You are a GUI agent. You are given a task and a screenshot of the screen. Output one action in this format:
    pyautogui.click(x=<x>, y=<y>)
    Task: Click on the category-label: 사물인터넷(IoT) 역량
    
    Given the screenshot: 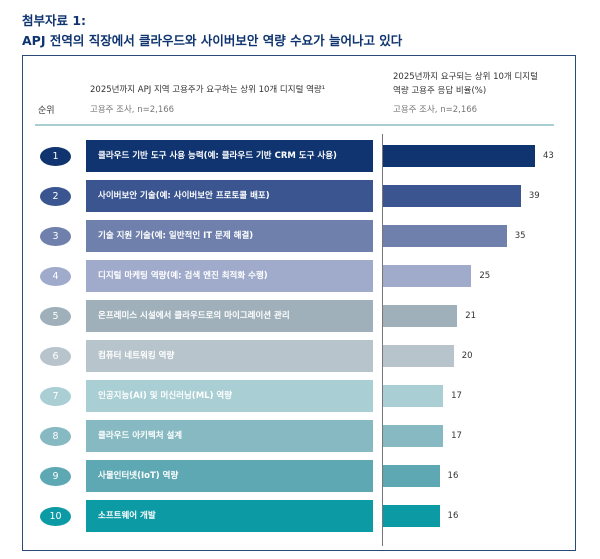 What is the action you would take?
    pyautogui.click(x=229, y=476)
    